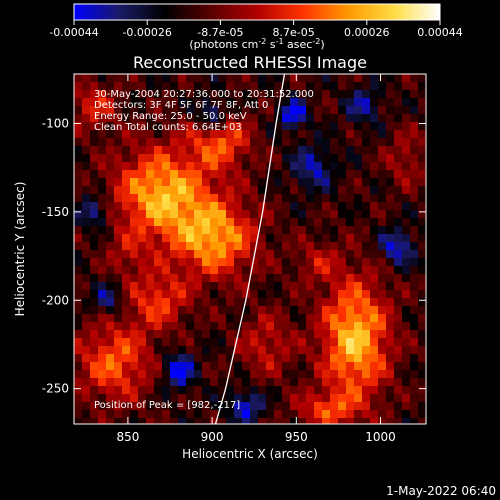 The width and height of the screenshot is (500, 500). Describe the element at coordinates (256, 44) in the screenshot. I see `colorbar-unit: (photons cm-2 s-1 asec-2)` at that location.